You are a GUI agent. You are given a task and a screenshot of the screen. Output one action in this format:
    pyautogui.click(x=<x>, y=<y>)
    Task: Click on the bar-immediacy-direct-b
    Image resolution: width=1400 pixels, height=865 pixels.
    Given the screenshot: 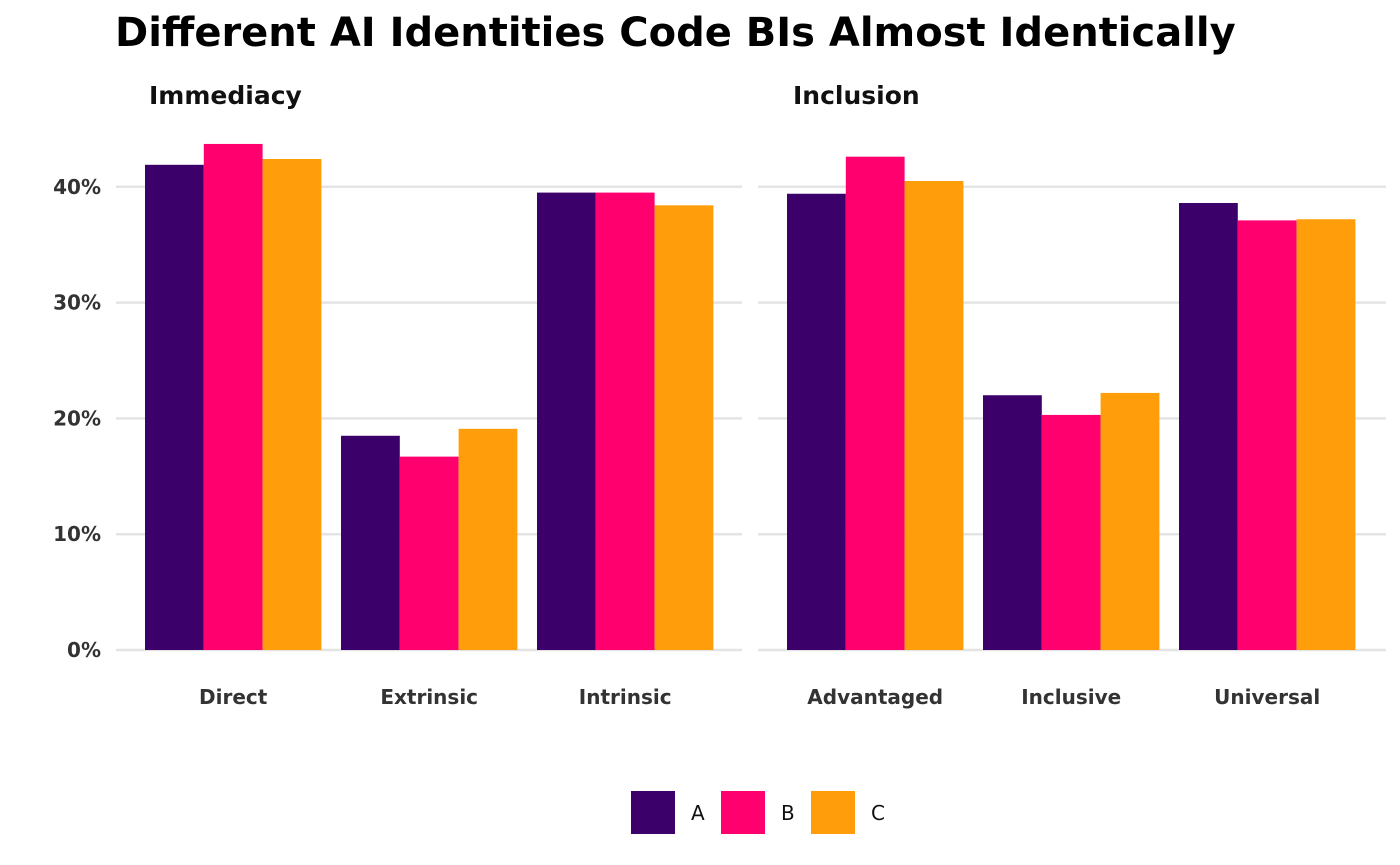 What is the action you would take?
    pyautogui.click(x=233, y=397)
    